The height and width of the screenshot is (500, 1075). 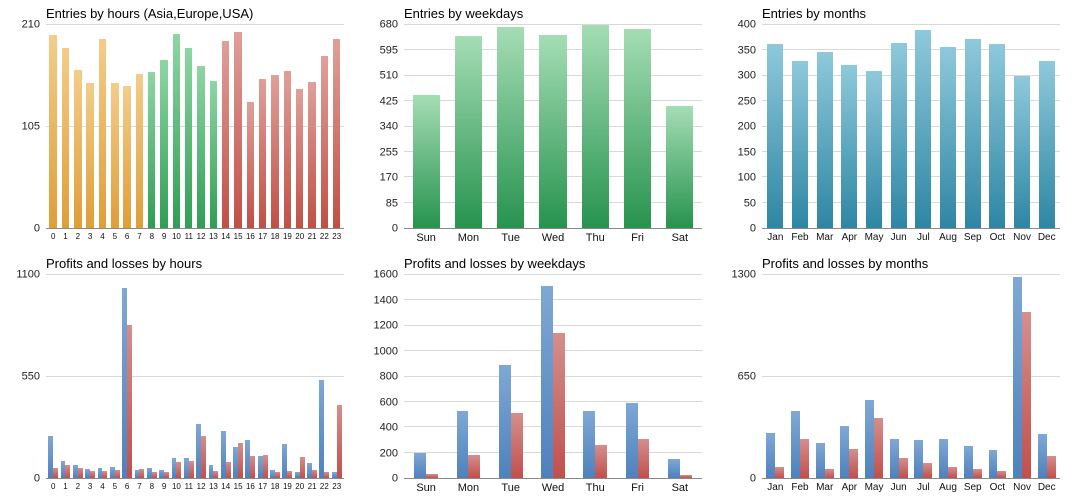 I want to click on x-tick-label: 17, so click(x=263, y=486).